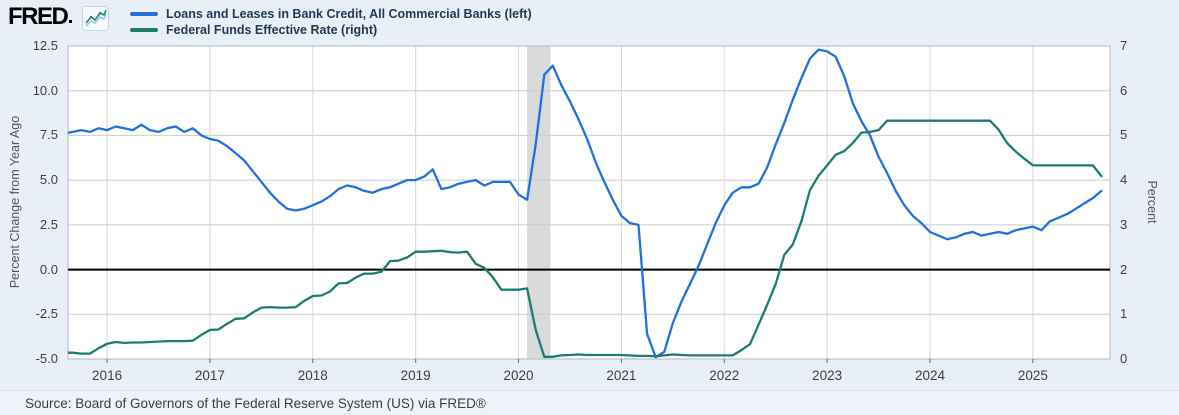  What do you see at coordinates (312, 375) in the screenshot?
I see `x-axis-tick-year: 2018` at bounding box center [312, 375].